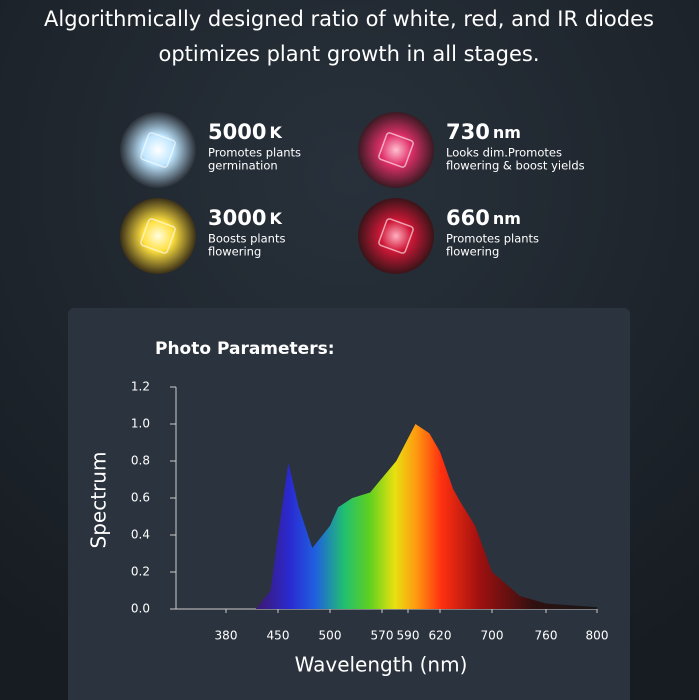 This screenshot has height=700, width=699. What do you see at coordinates (140, 498) in the screenshot?
I see `y-tick-label: 0.6` at bounding box center [140, 498].